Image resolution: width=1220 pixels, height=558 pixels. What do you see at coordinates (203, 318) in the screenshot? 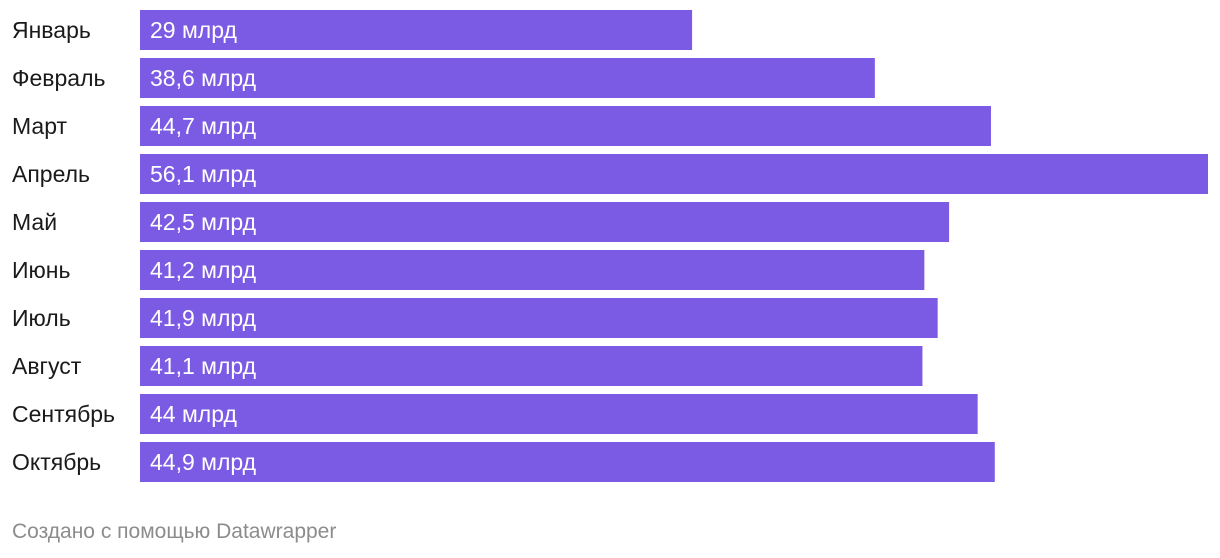
I see `value-label: 41,9 млрд` at bounding box center [203, 318].